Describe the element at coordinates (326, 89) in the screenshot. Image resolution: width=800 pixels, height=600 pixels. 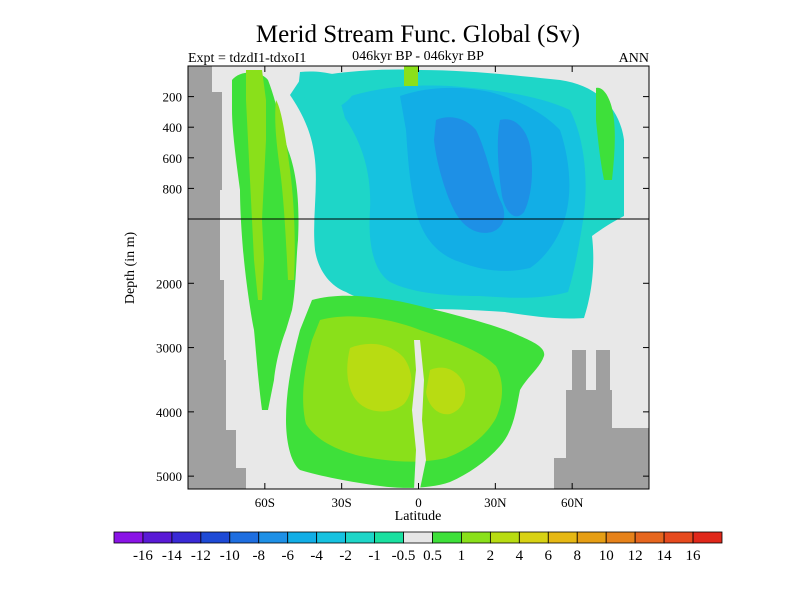
I see `surface-patch2` at that location.